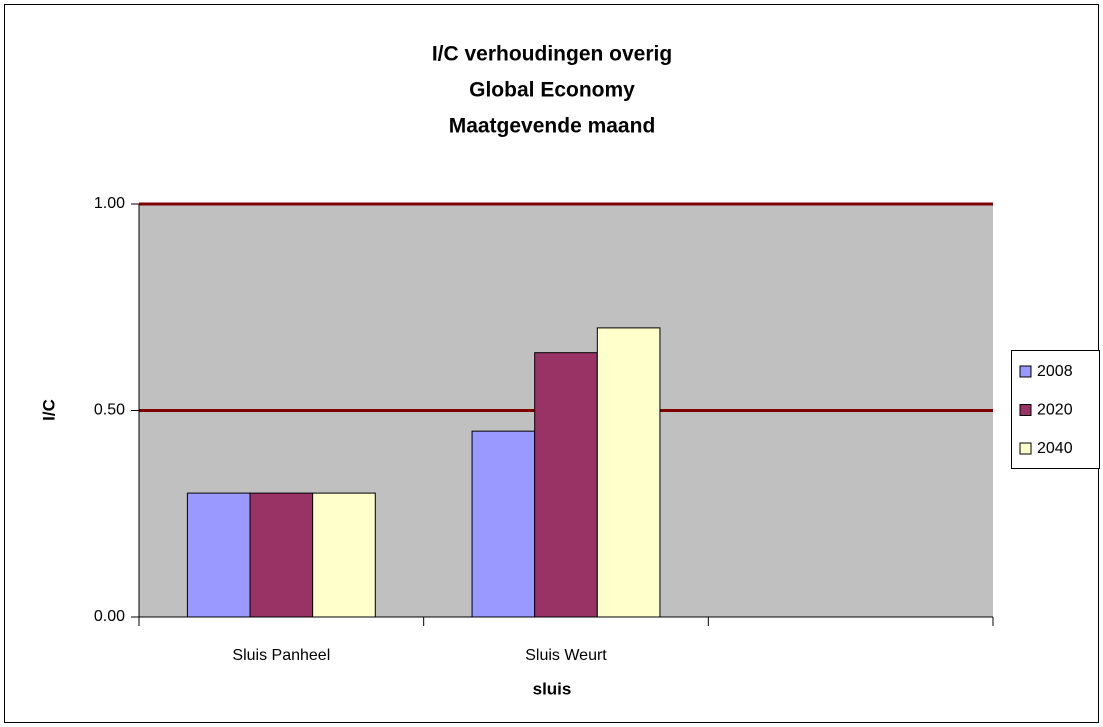  What do you see at coordinates (109, 203) in the screenshot?
I see `y-tick-label: 1.00` at bounding box center [109, 203].